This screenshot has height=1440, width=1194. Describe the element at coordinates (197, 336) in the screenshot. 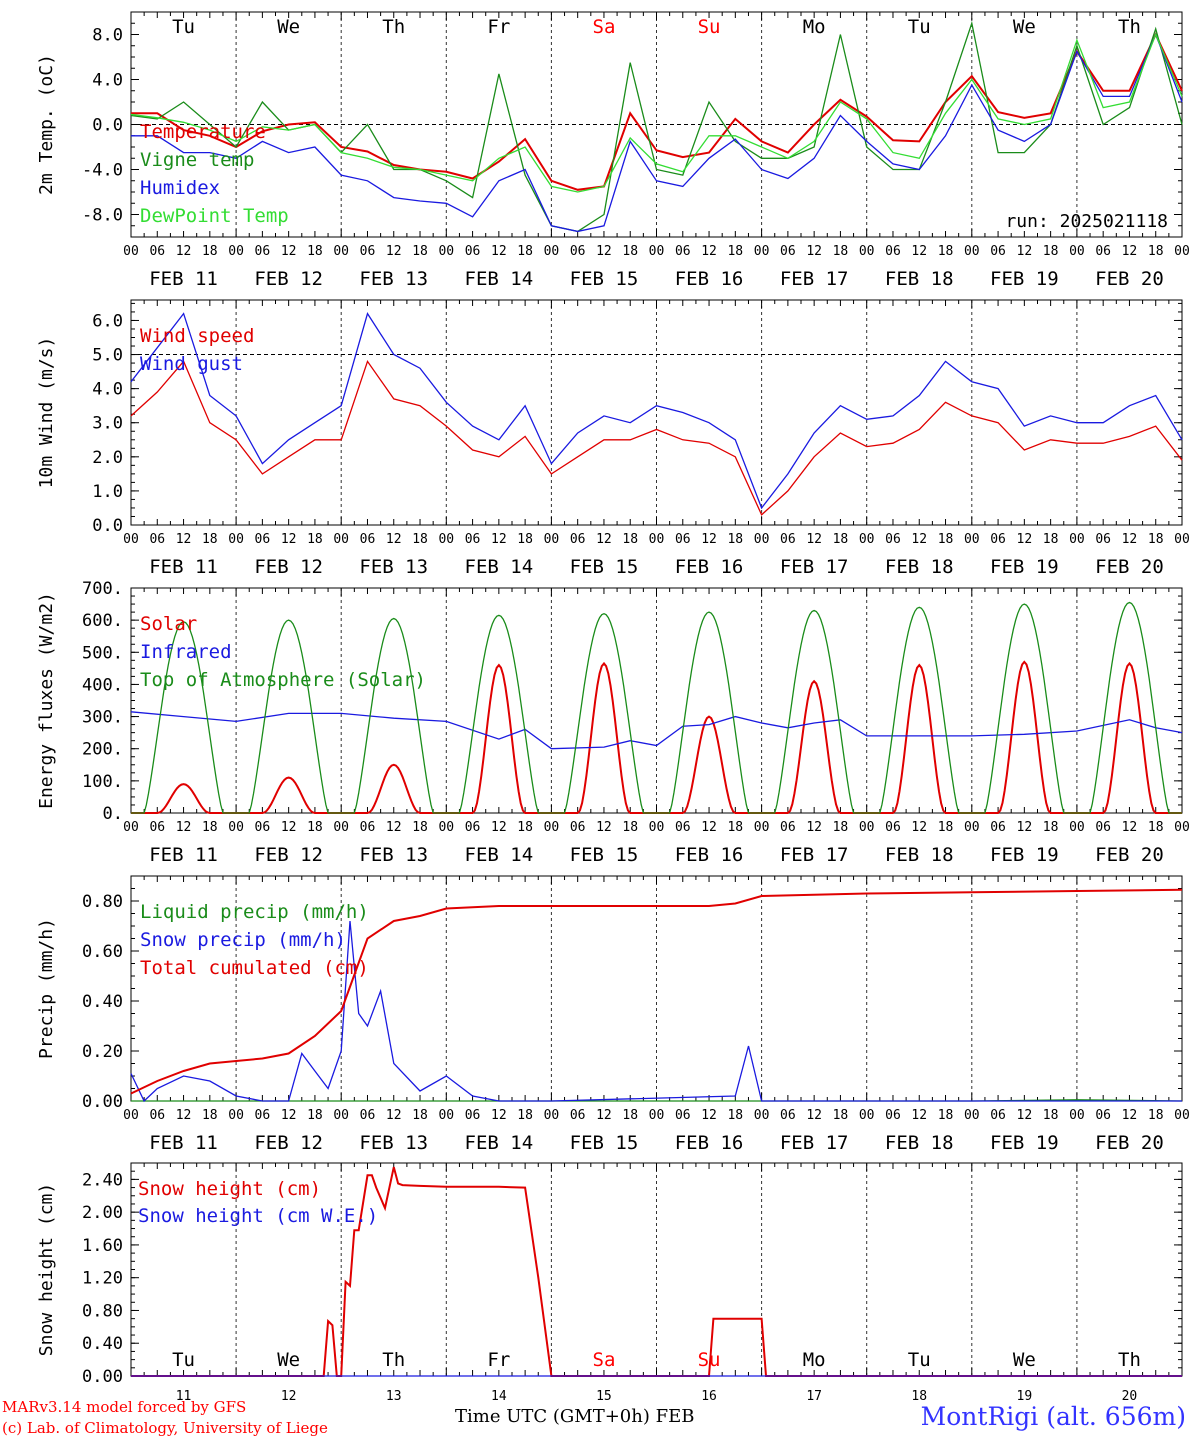

I see `legend-entry: Wind speed` at that location.